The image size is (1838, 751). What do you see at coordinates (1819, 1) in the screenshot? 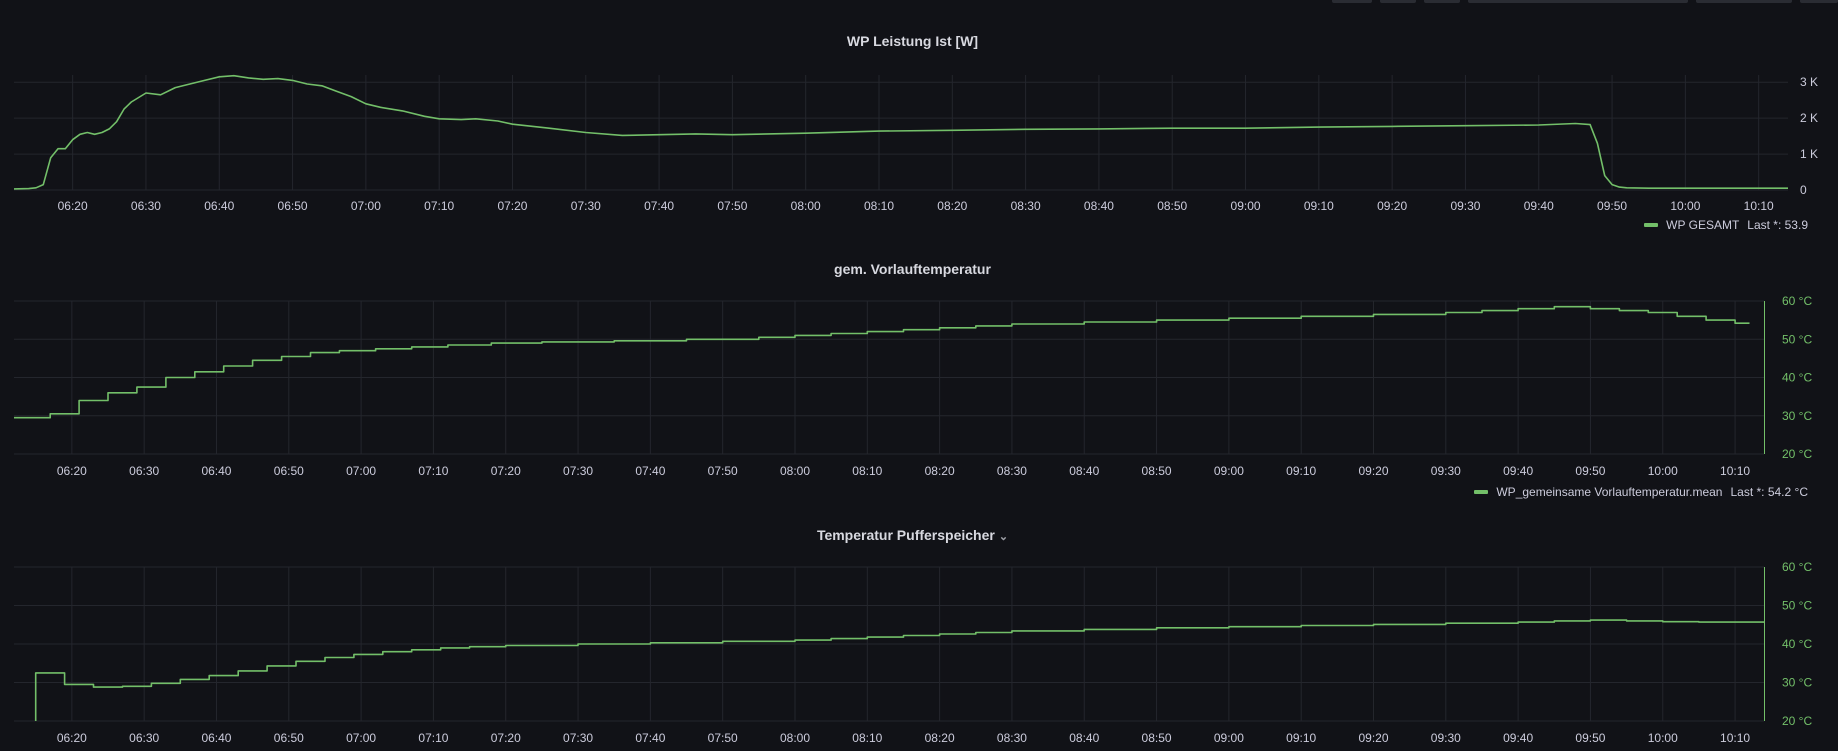
I see `refresh-interval-button` at bounding box center [1819, 1].